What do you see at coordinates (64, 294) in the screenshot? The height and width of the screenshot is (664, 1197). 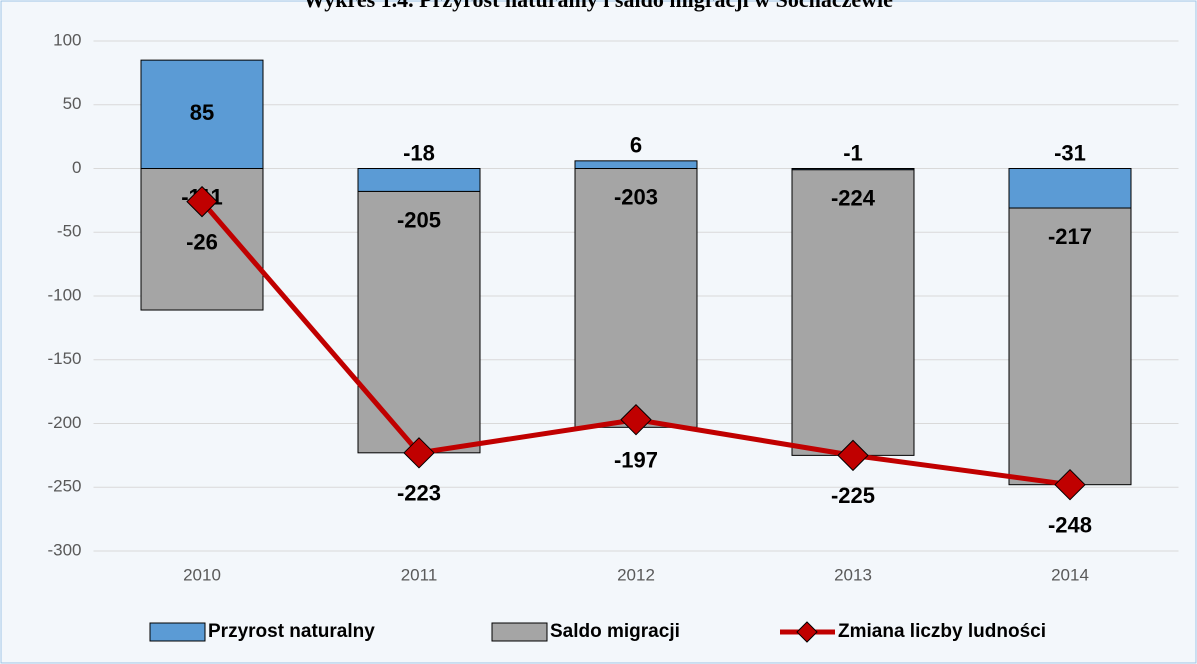 I see `y-tick-label: -100` at bounding box center [64, 294].